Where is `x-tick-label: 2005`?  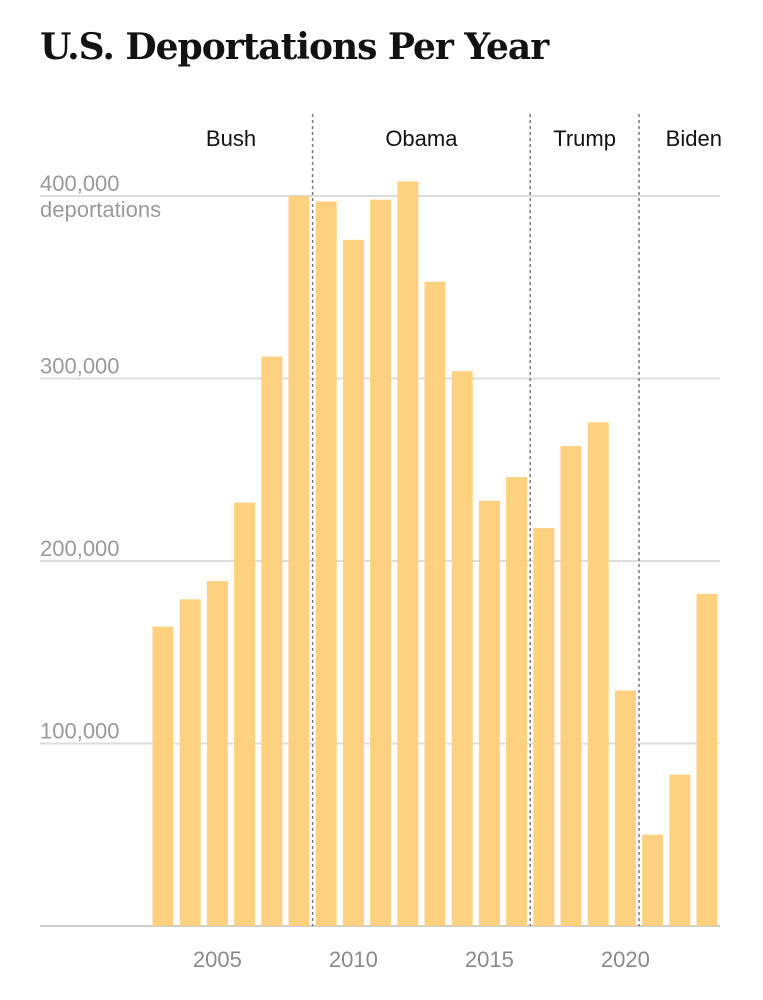 x-tick-label: 2005 is located at coordinates (217, 959).